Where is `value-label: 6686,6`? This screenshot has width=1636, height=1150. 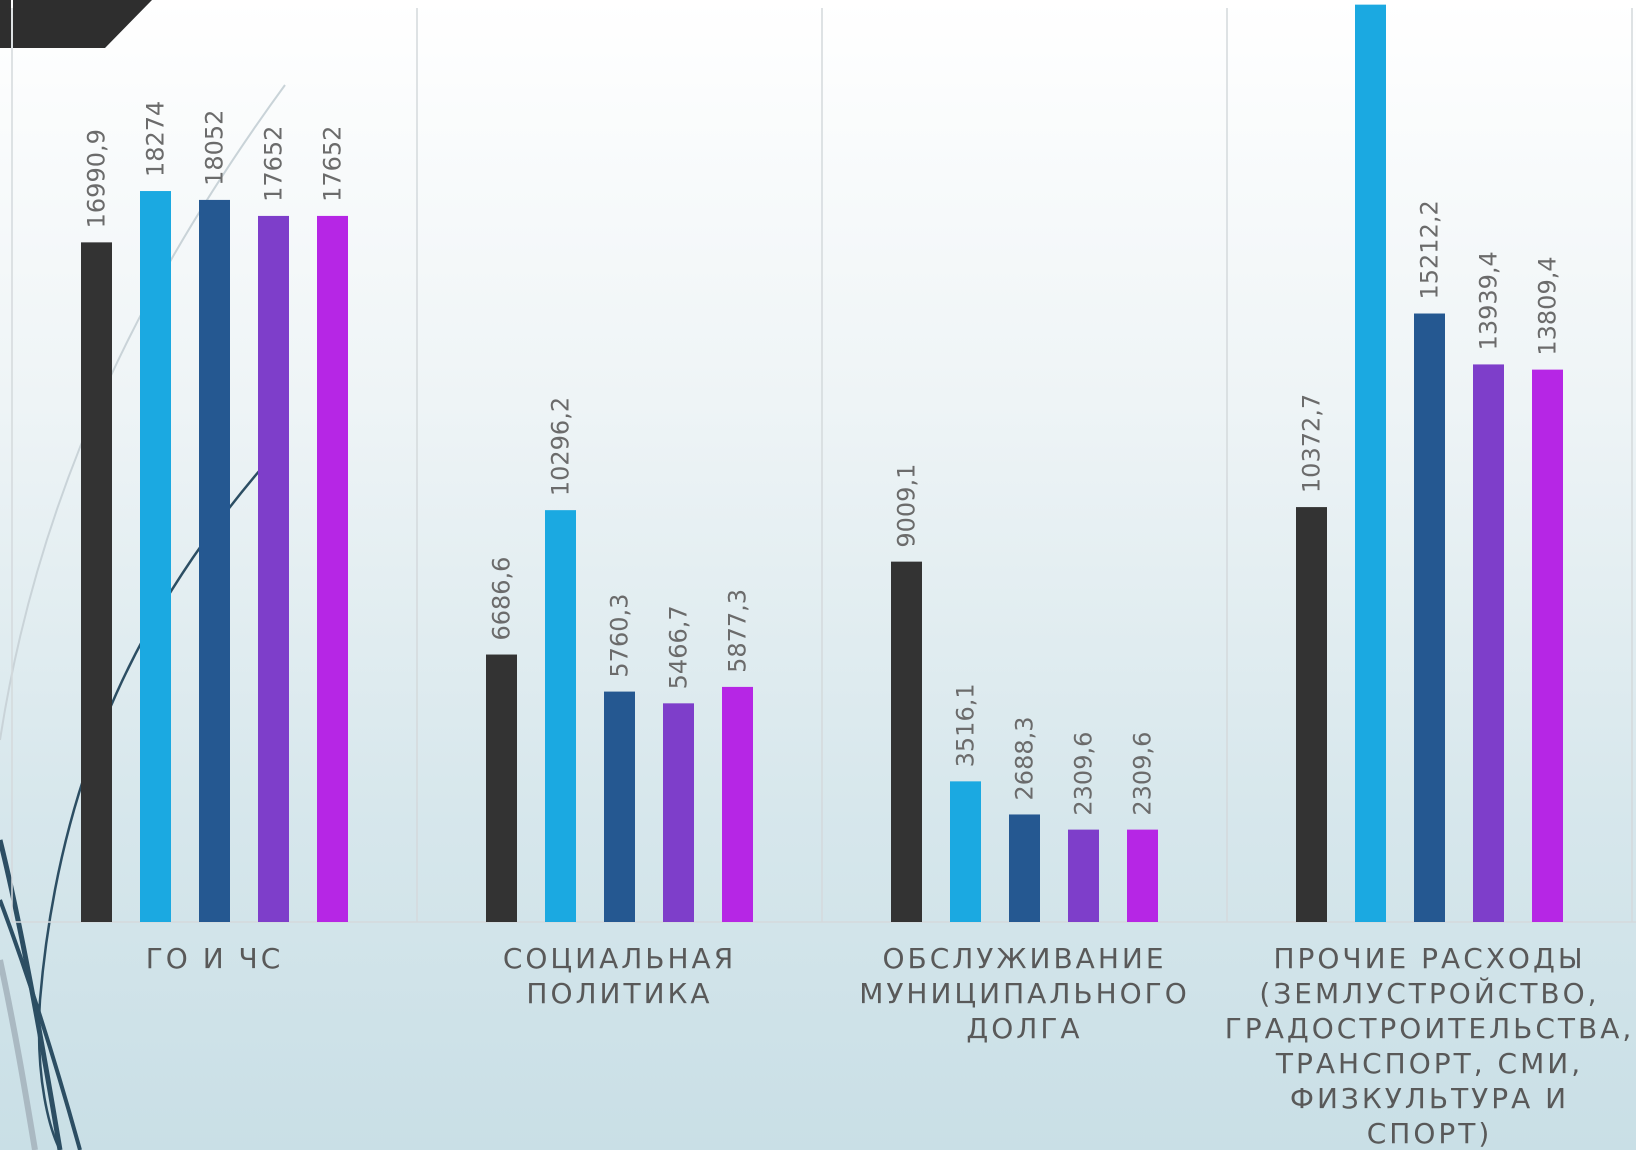
value-label: 6686,6 is located at coordinates (502, 599).